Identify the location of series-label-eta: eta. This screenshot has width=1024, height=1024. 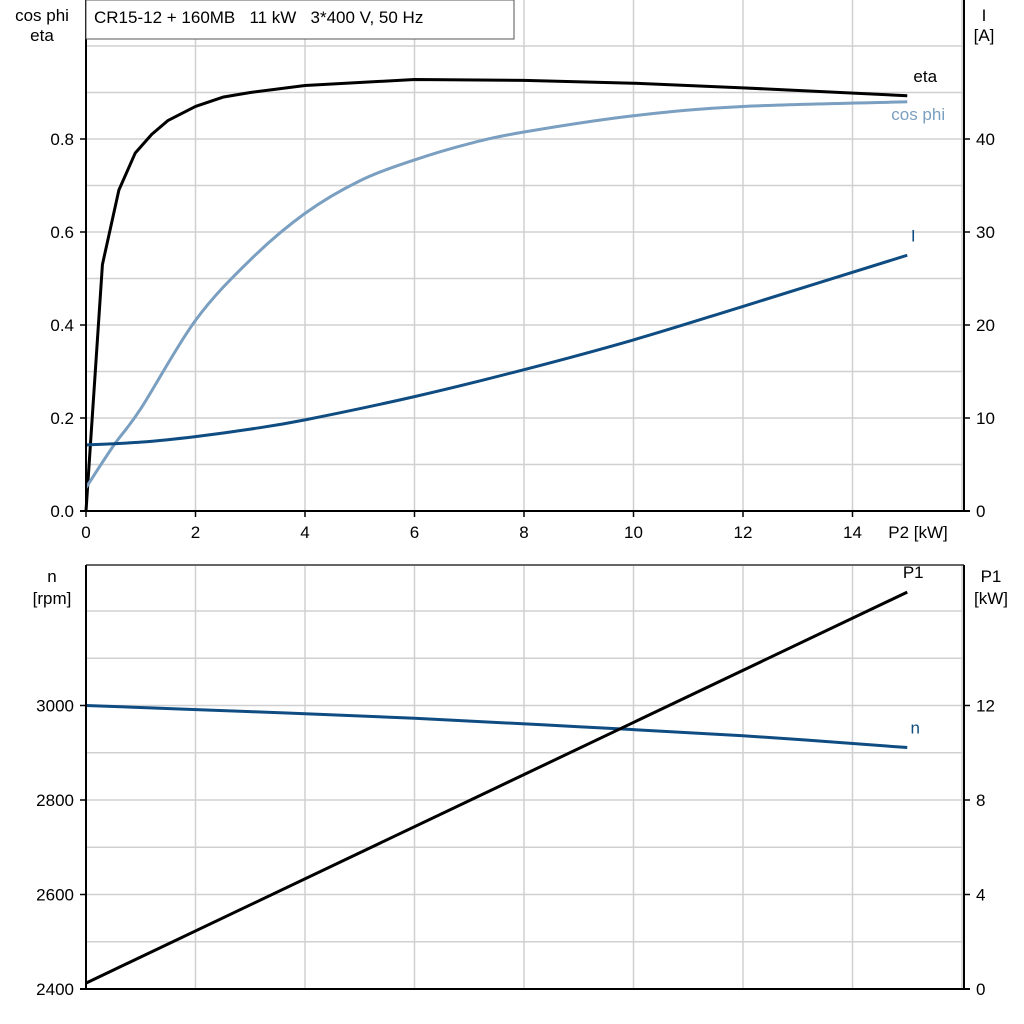
(925, 76).